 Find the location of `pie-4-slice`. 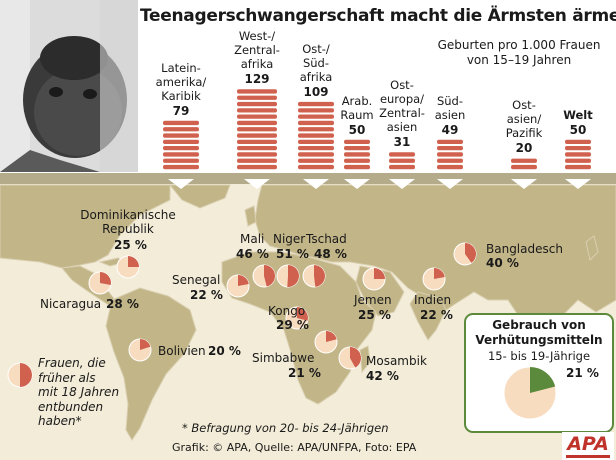

pie-4-slice is located at coordinates (293, 276).